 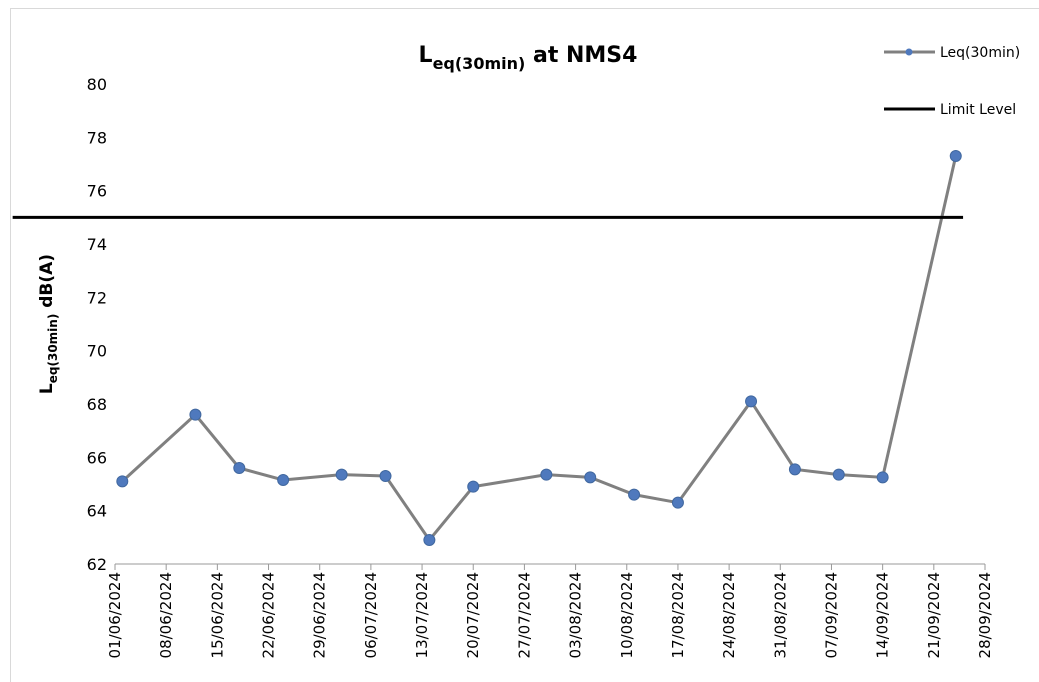 I want to click on y-tick-label: 64, so click(x=97, y=511).